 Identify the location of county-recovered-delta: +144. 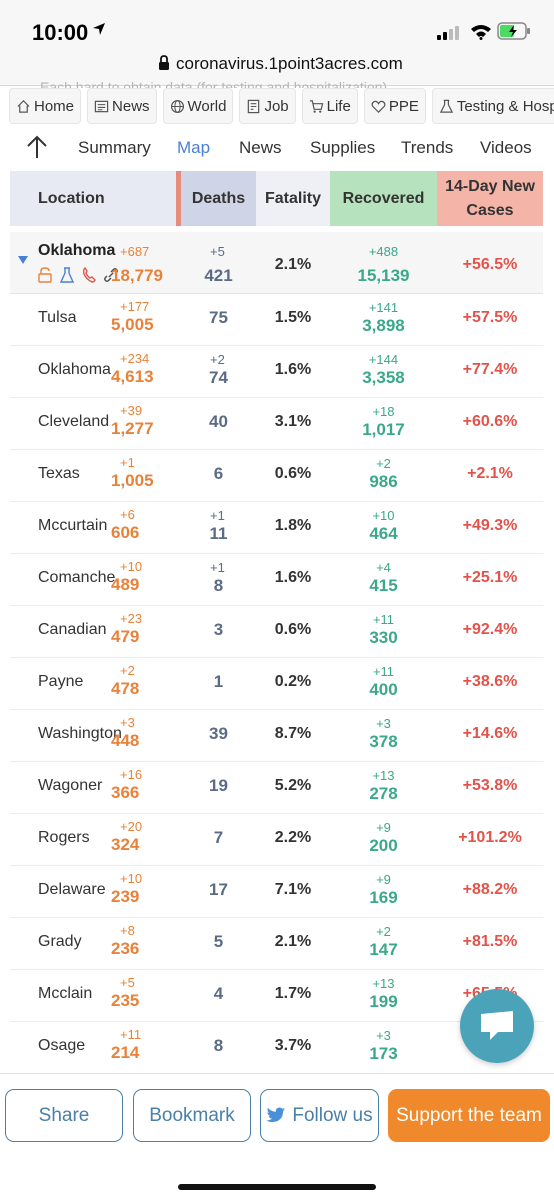
(383, 359).